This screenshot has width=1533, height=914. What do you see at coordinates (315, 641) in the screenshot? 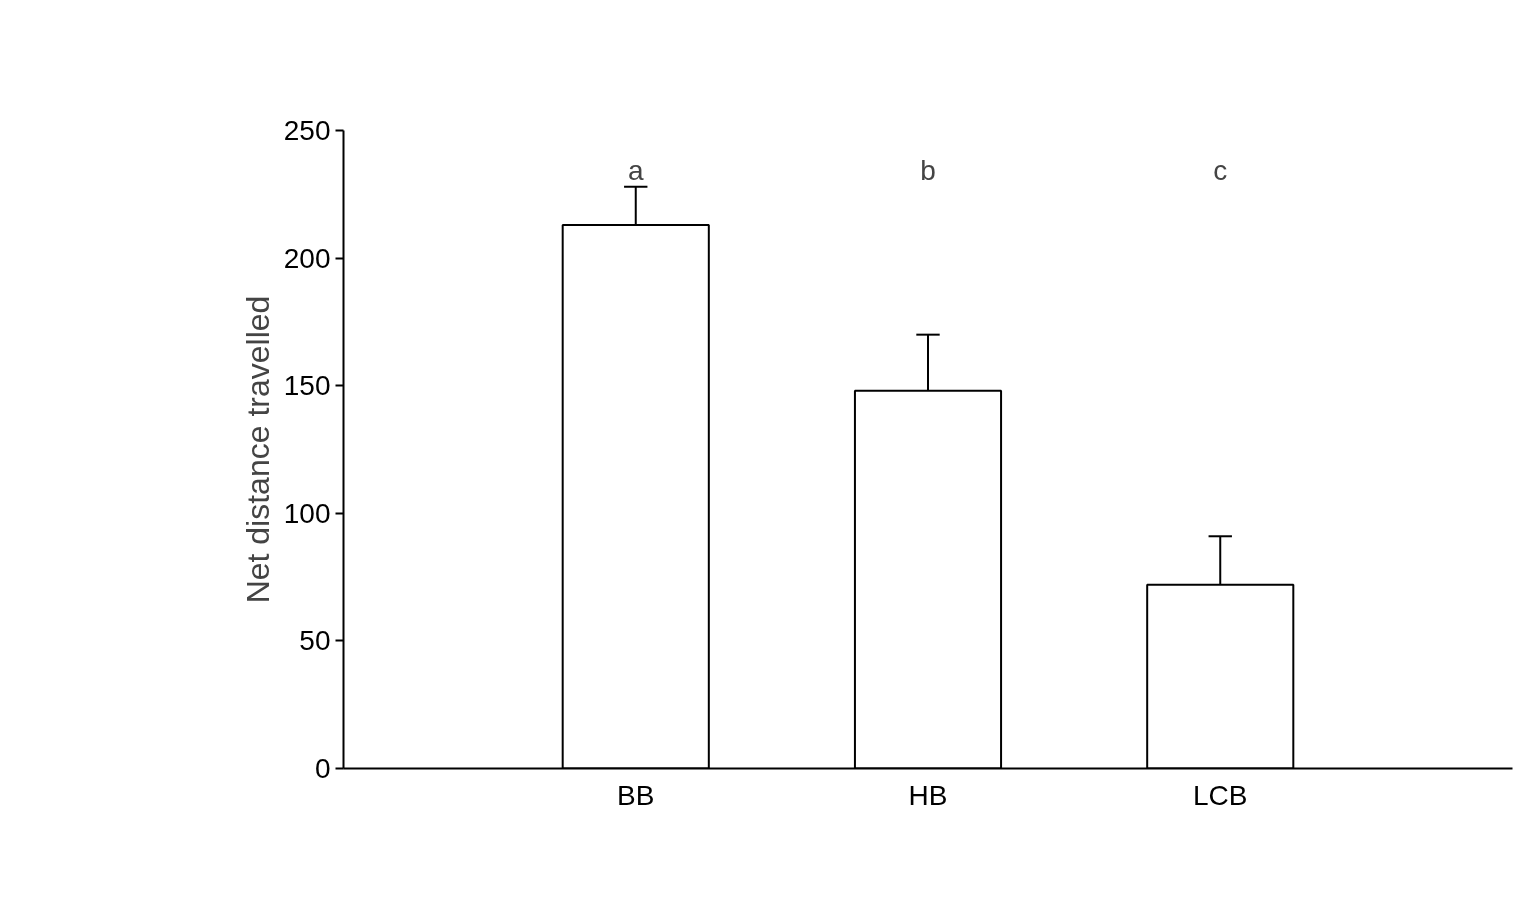
I see `y-tick-label: 50` at bounding box center [315, 641].